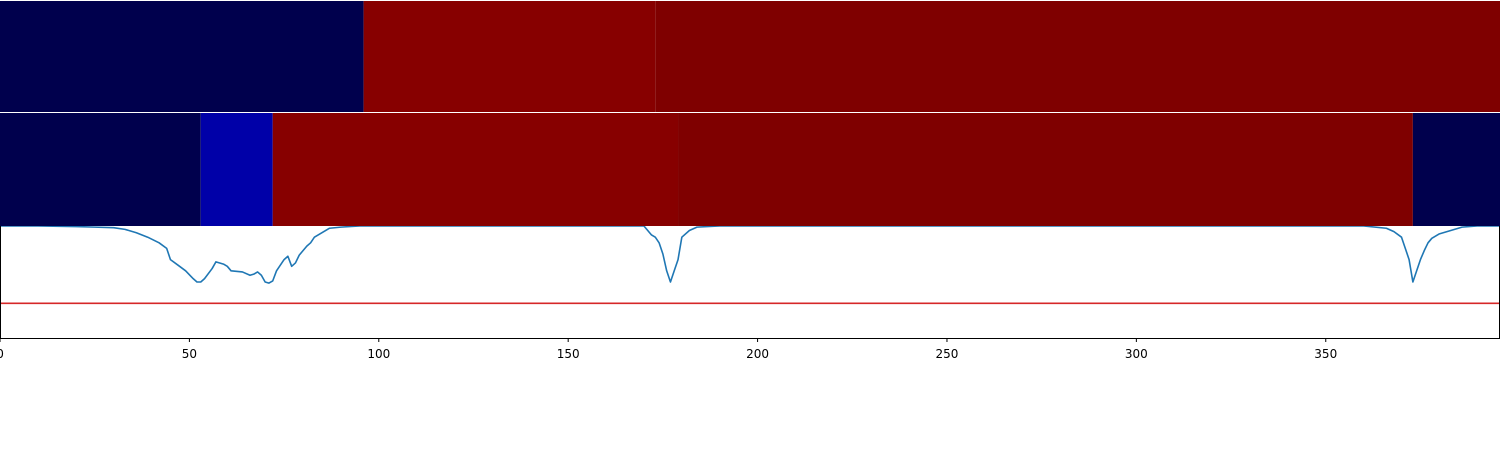 The width and height of the screenshot is (1500, 450). I want to click on x-tick-label: 200, so click(757, 354).